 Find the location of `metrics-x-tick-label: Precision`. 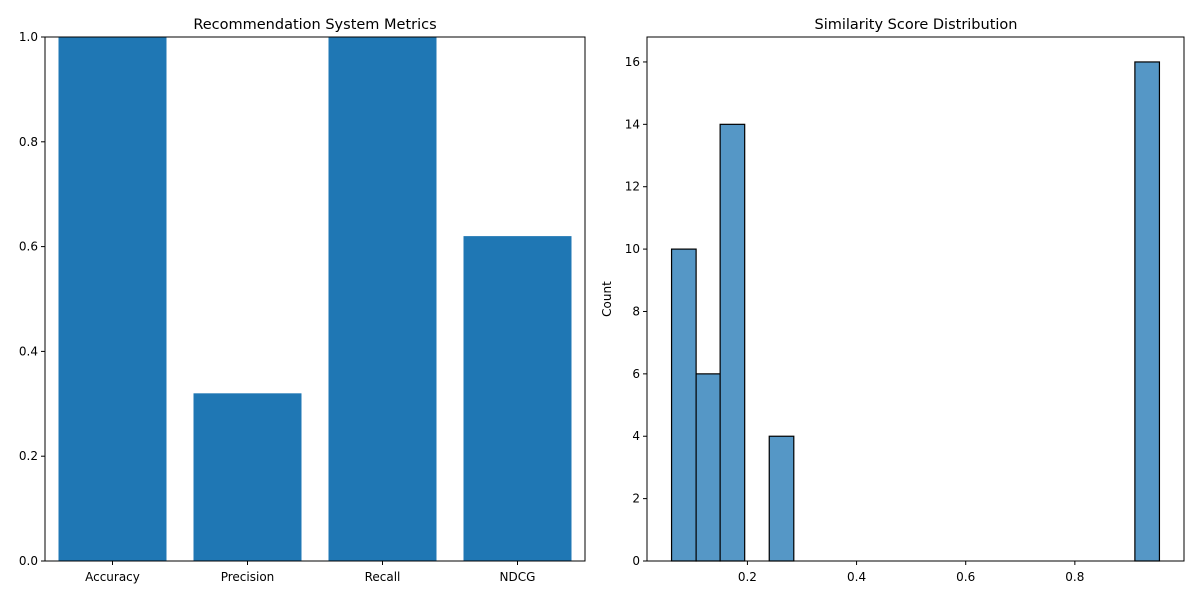

metrics-x-tick-label: Precision is located at coordinates (248, 577).